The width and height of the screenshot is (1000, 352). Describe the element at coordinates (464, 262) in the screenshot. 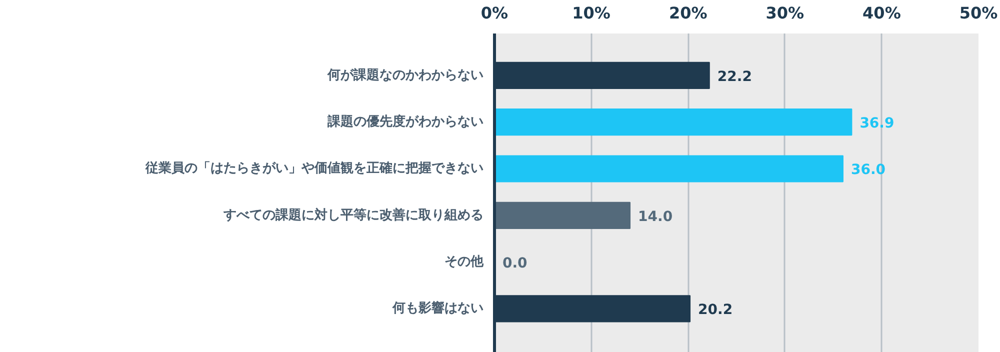

I see `y-tick-label: その他` at that location.